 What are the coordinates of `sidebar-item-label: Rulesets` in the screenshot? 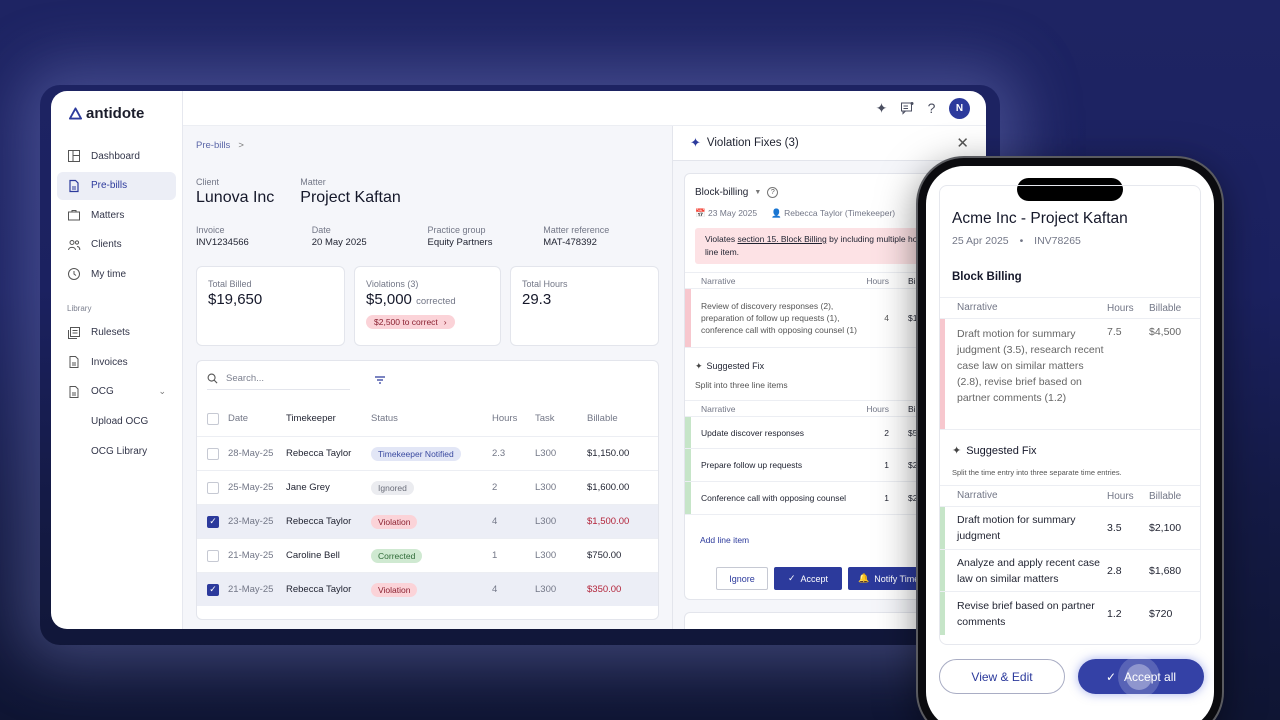 It's located at (110, 332).